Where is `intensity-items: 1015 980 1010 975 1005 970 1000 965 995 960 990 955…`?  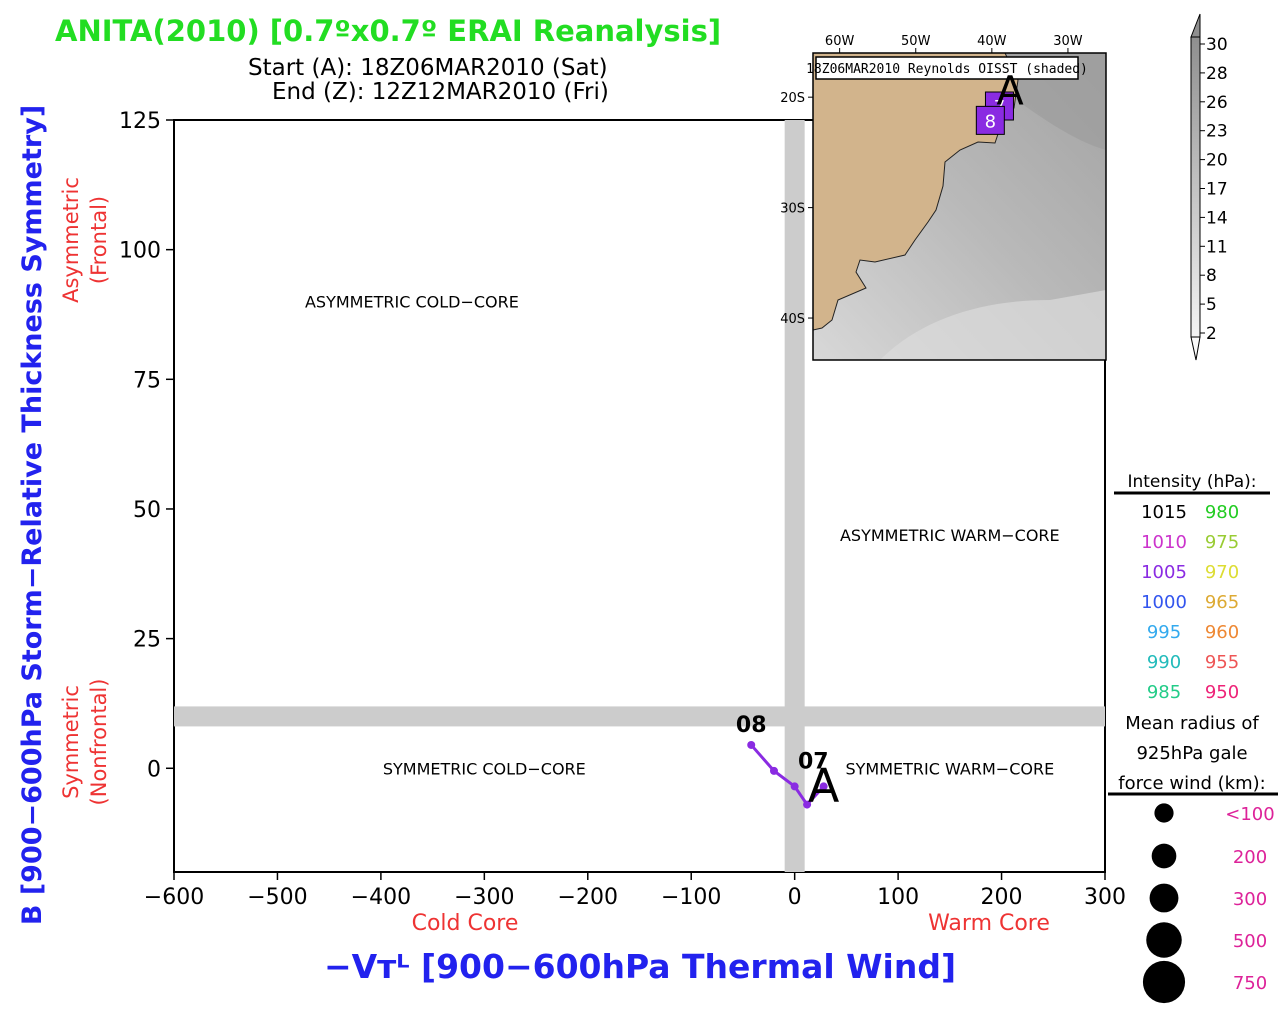
intensity-items: 1015 980 1010 975 1005 970 1000 965 995 960 990 955… is located at coordinates (1190, 602).